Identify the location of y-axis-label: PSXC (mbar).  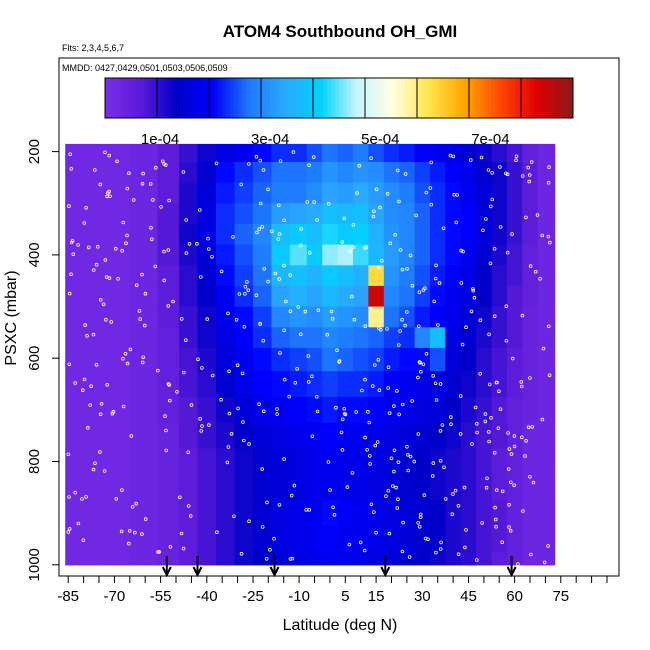
(11, 317).